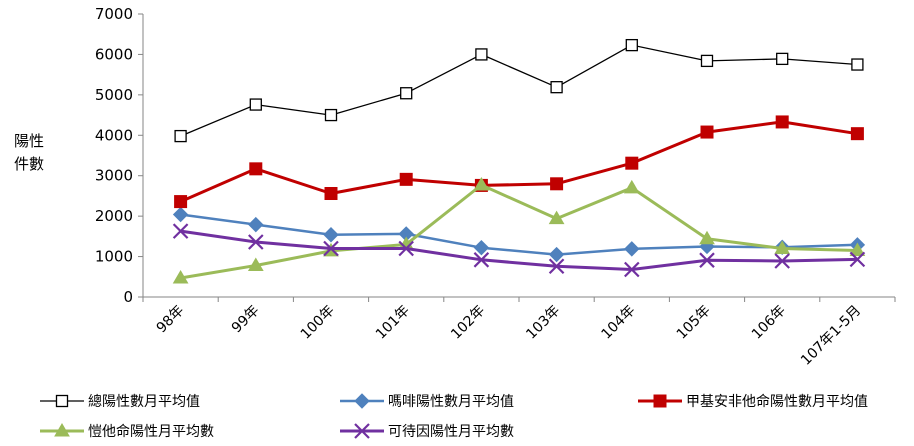 Image resolution: width=914 pixels, height=446 pixels. Describe the element at coordinates (114, 54) in the screenshot. I see `y-tick-label: 6000` at that location.